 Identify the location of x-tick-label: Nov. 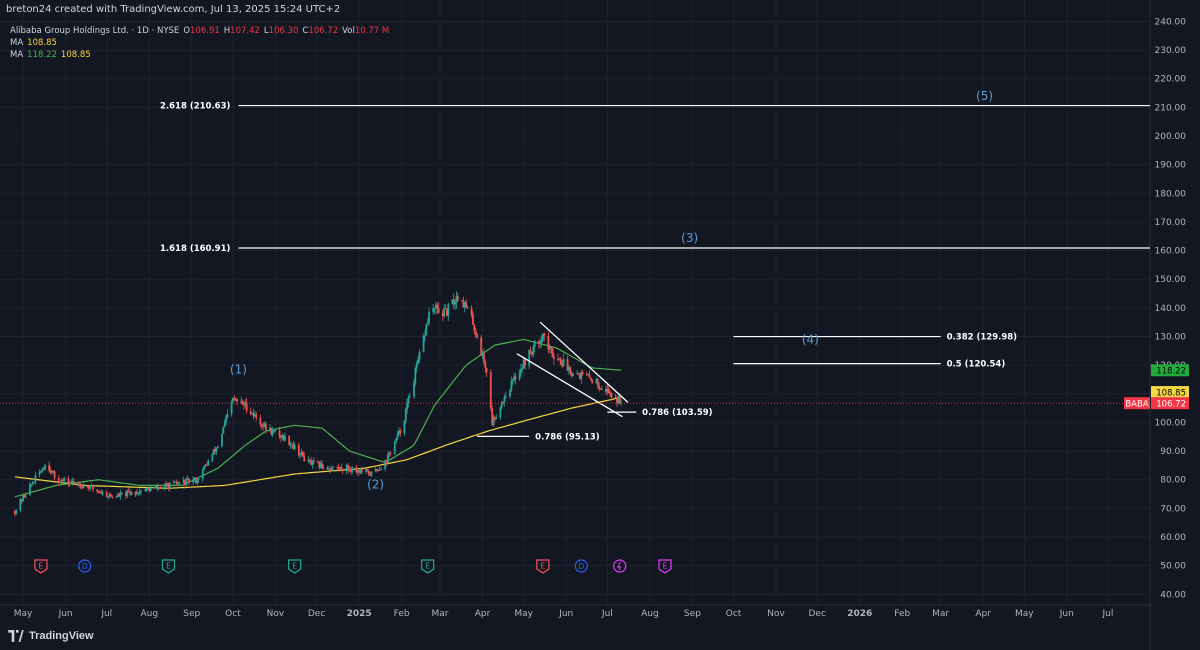
(276, 614).